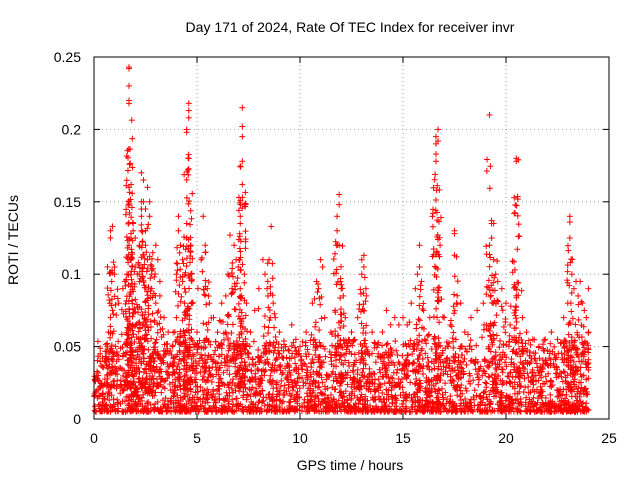  What do you see at coordinates (72, 129) in the screenshot?
I see `y-tick-label: 0.2` at bounding box center [72, 129].